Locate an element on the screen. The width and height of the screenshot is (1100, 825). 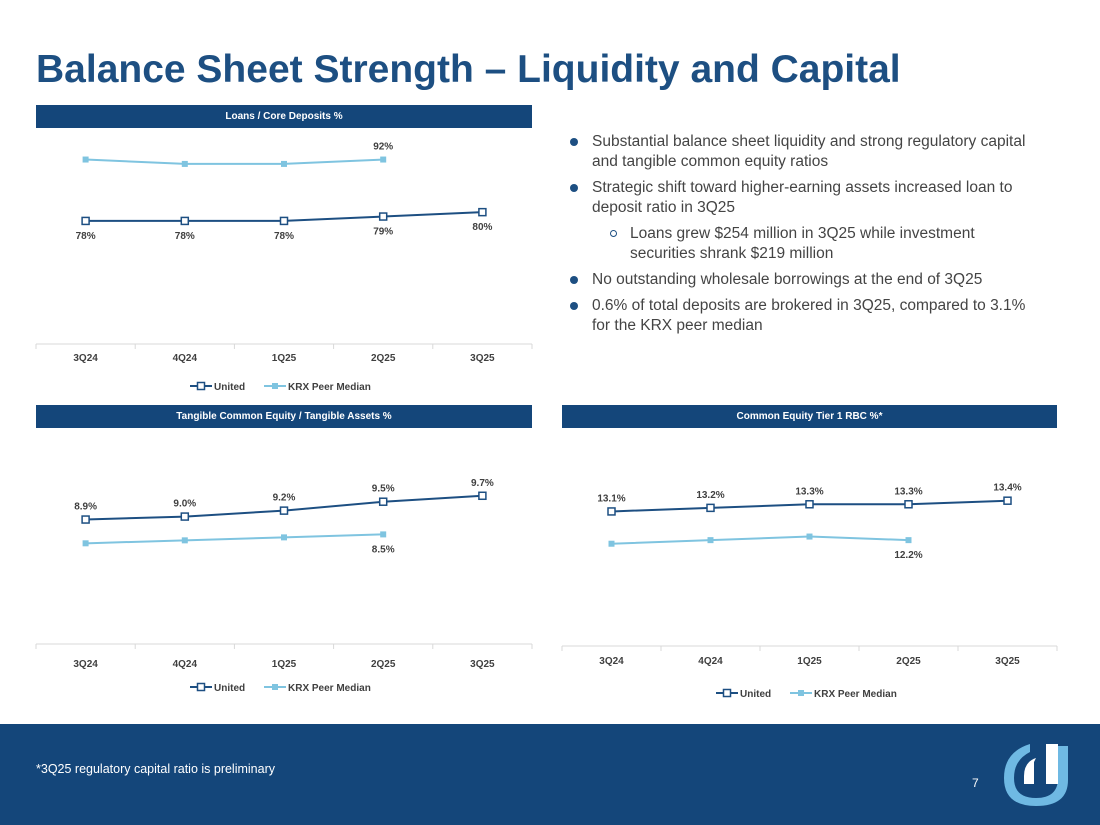
data-label: 79% is located at coordinates (383, 232).